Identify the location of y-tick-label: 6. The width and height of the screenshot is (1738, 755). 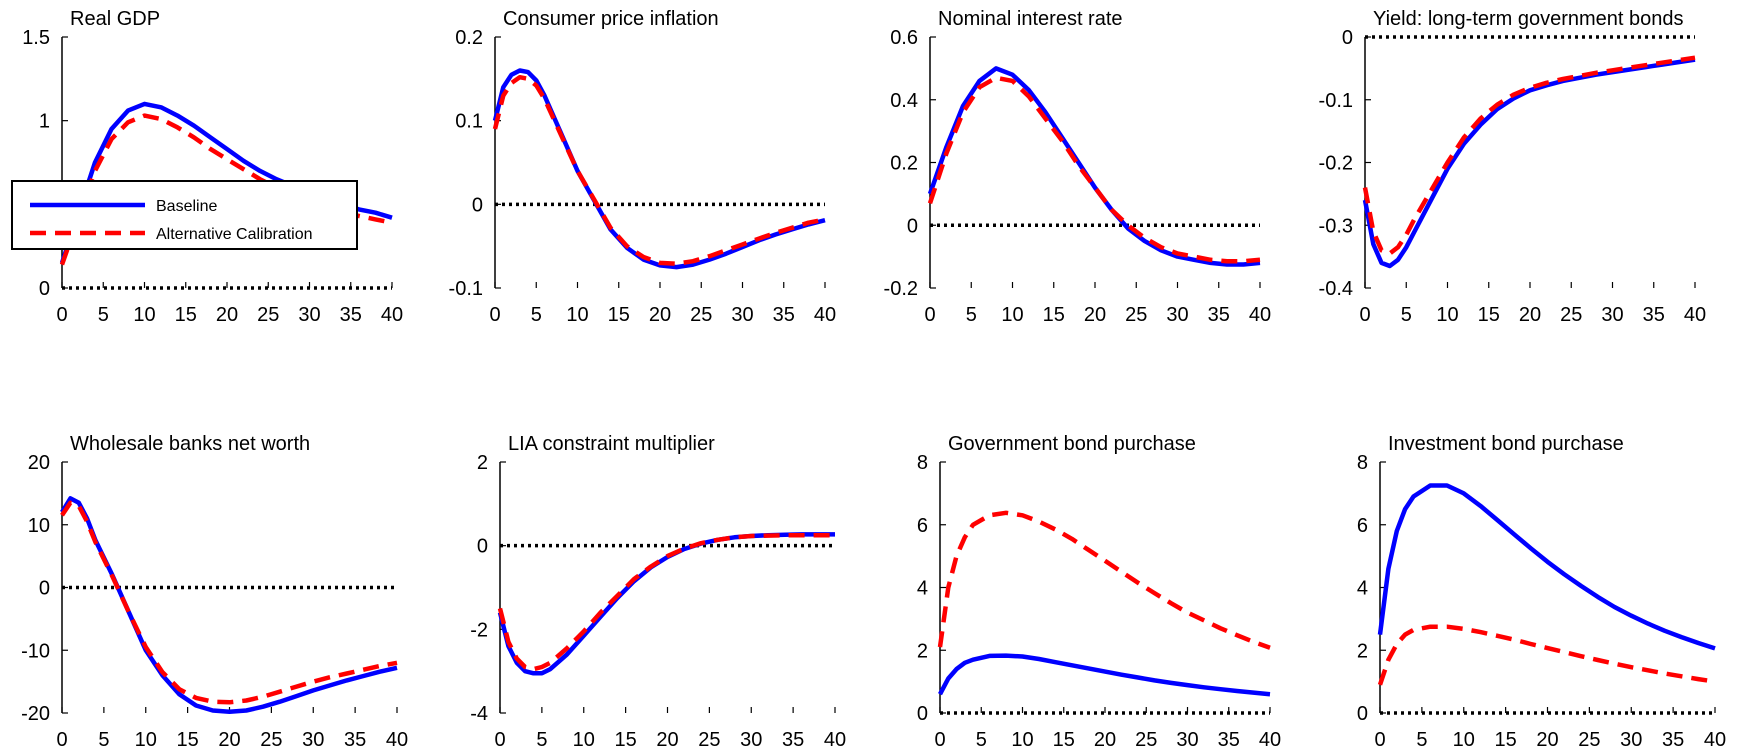
(1362, 526).